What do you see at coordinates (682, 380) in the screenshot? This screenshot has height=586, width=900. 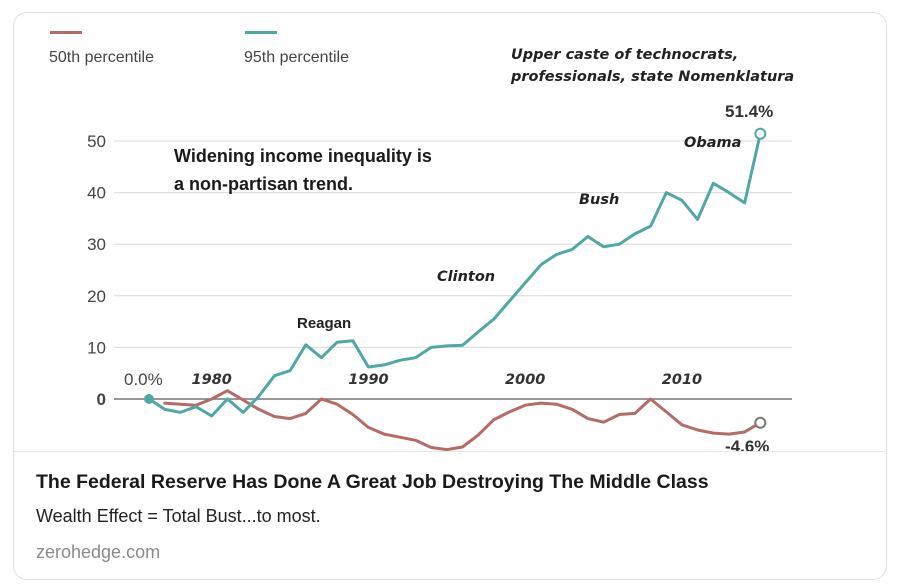 I see `x-tick-label: 2010` at bounding box center [682, 380].